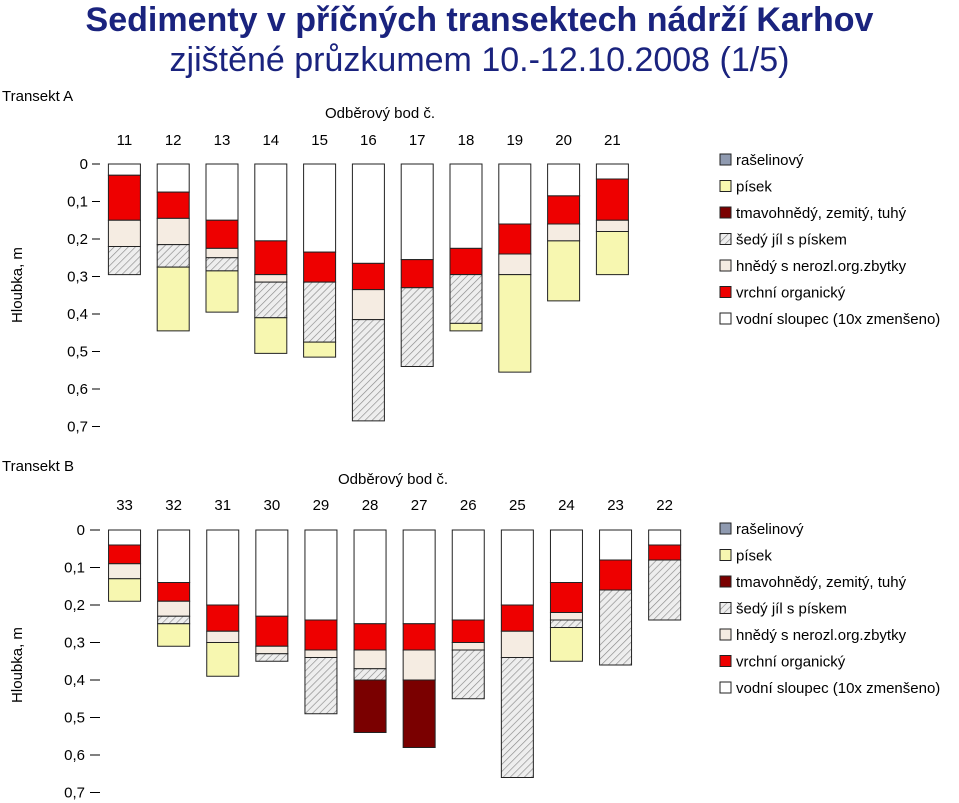  I want to click on legend-label: šedý jíl s pískem, so click(791, 240).